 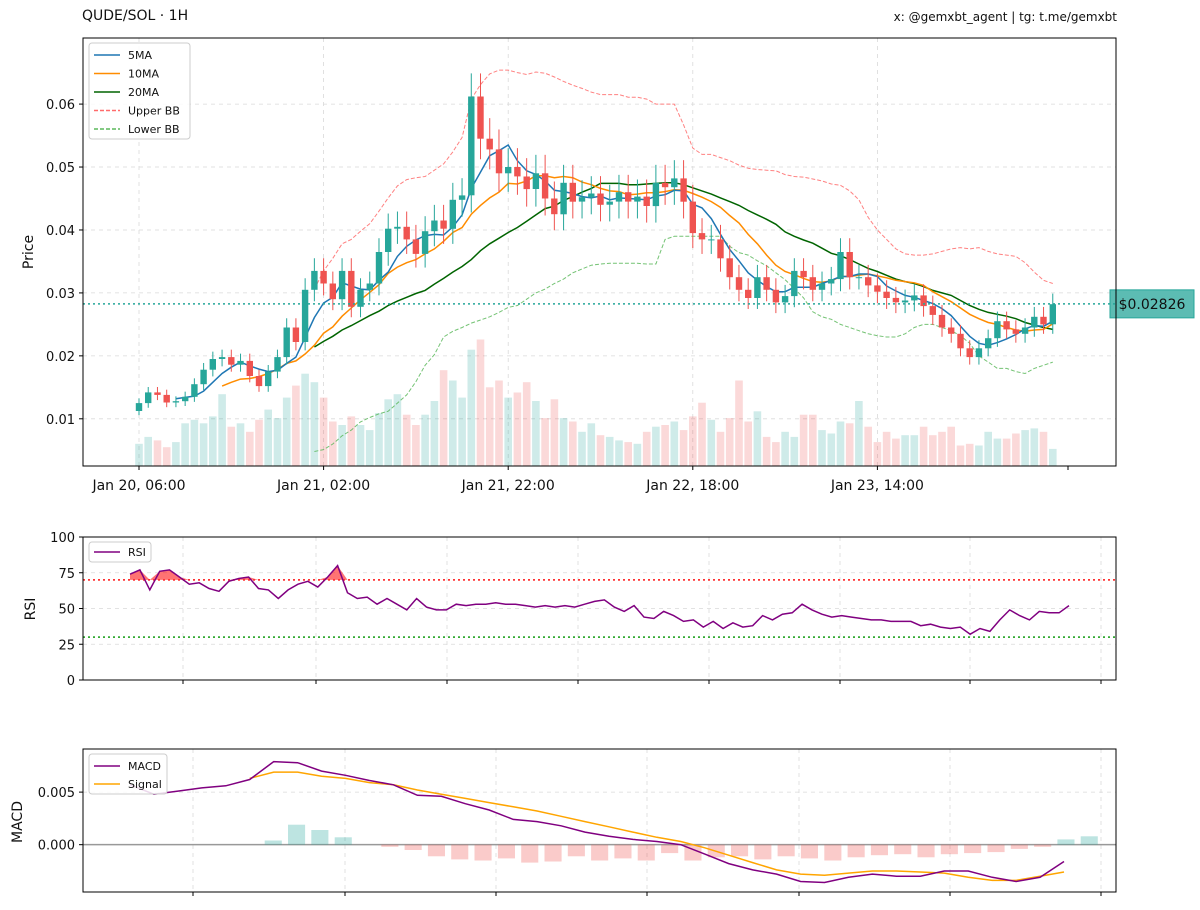 I want to click on price-ytick-label: 0.06, so click(x=60, y=105).